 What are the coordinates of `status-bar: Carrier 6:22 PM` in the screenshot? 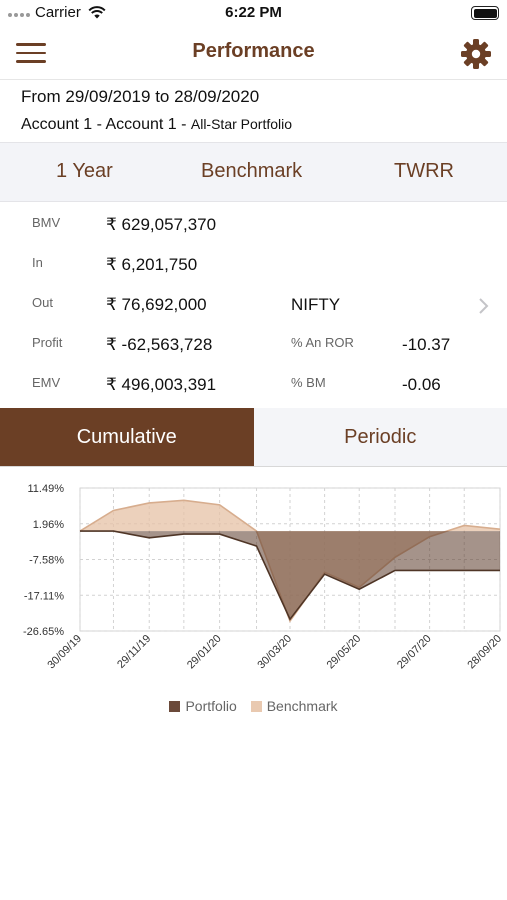 It's located at (253, 14).